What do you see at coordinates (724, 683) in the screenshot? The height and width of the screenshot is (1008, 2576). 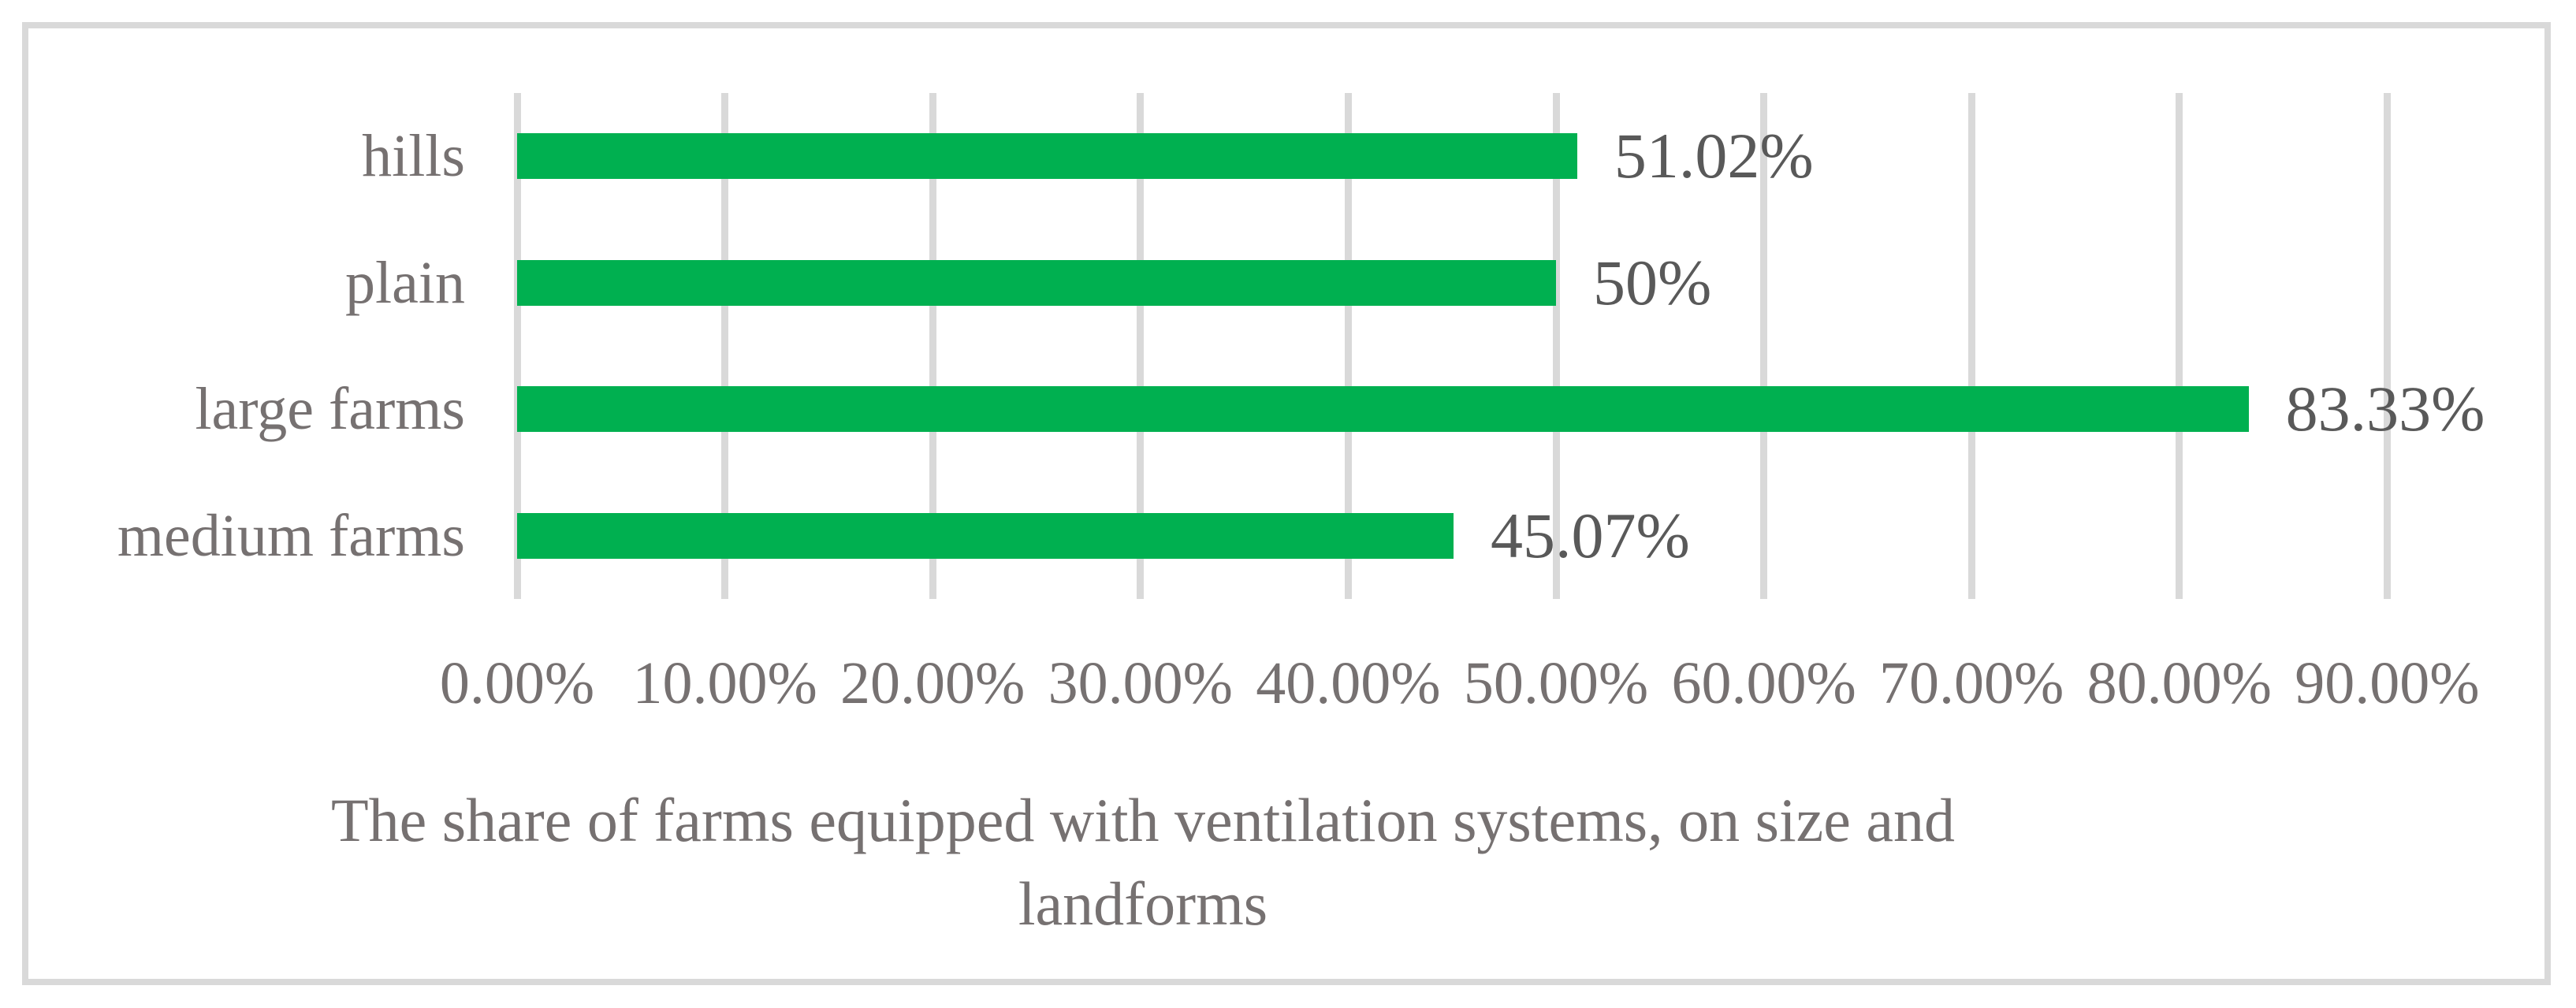 I see `x-tick-label-10.00%: 10.00%` at bounding box center [724, 683].